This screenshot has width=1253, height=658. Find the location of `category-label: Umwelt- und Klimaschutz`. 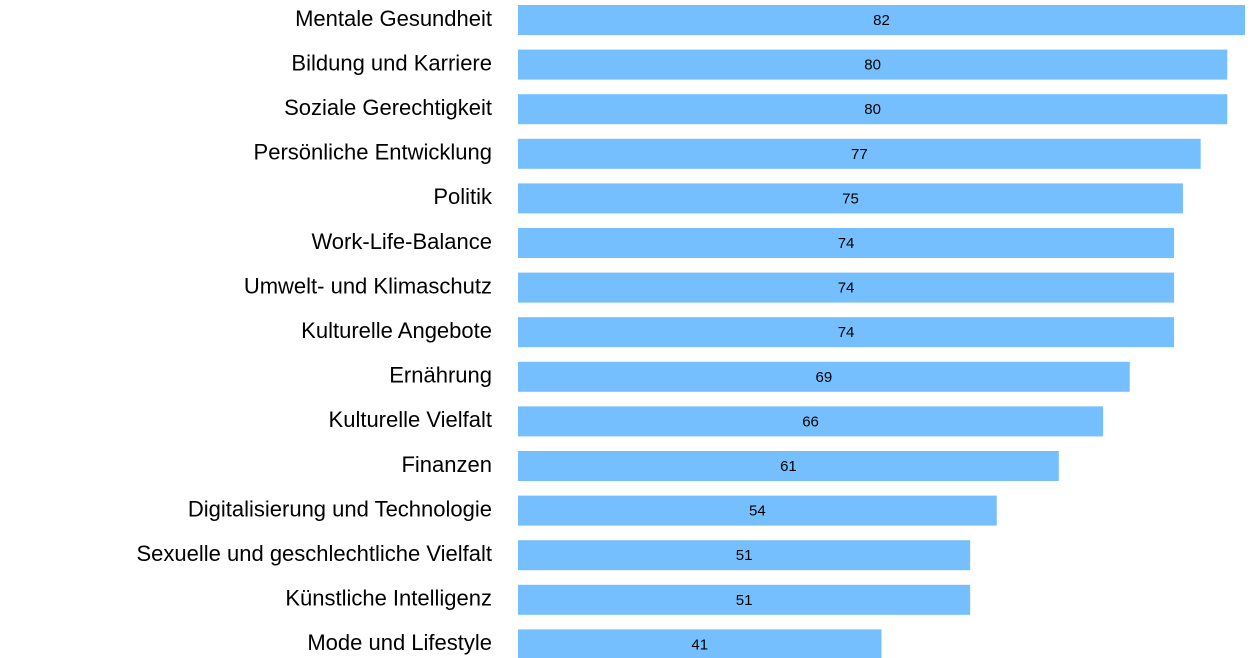

category-label: Umwelt- und Klimaschutz is located at coordinates (368, 285).